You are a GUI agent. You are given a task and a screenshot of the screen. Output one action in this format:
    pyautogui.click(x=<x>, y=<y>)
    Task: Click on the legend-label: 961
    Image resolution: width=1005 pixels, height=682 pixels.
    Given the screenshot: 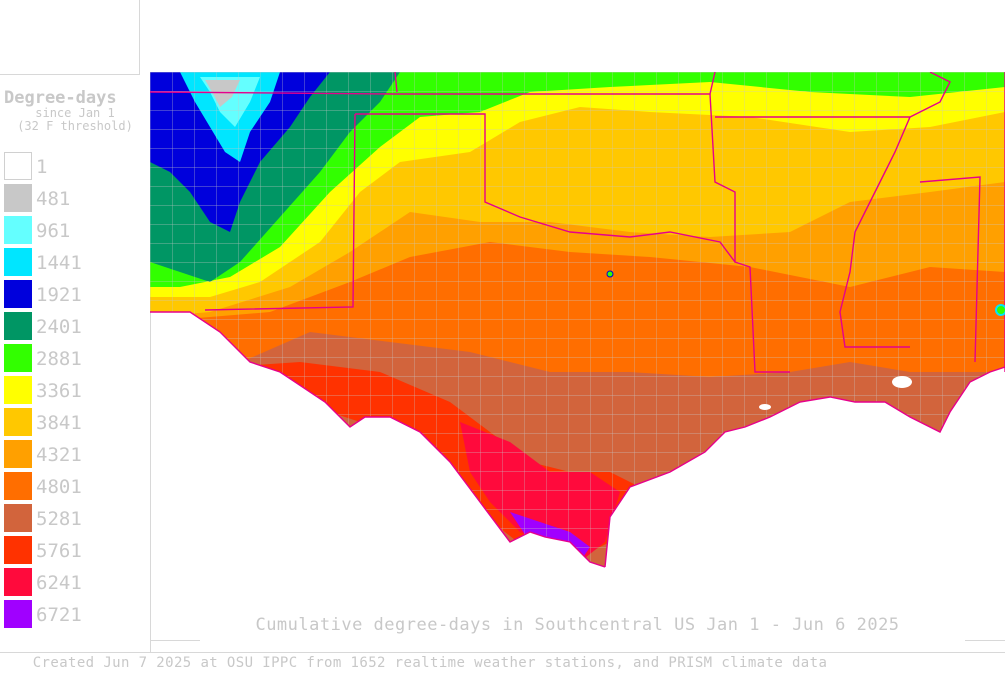 What is the action you would take?
    pyautogui.click(x=53, y=231)
    